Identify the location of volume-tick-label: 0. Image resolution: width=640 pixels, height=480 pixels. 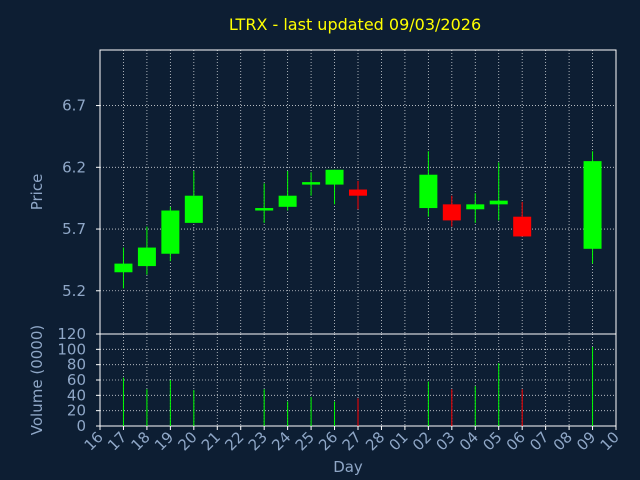
(81, 426).